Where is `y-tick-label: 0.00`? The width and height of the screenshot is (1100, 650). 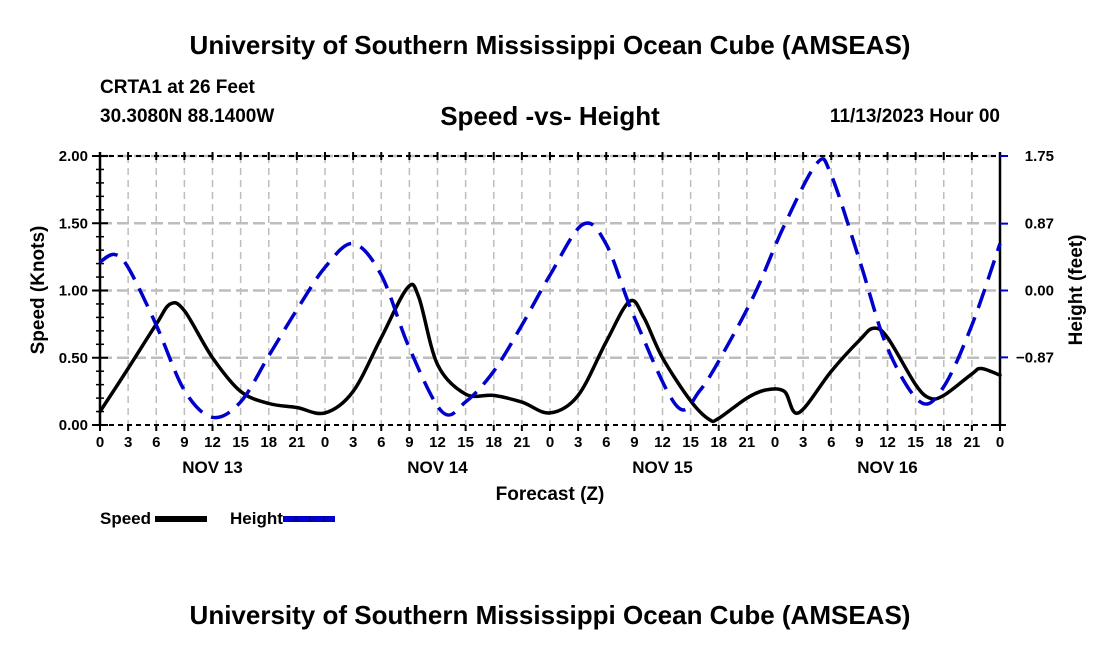
y-tick-label: 0.00 is located at coordinates (73, 425).